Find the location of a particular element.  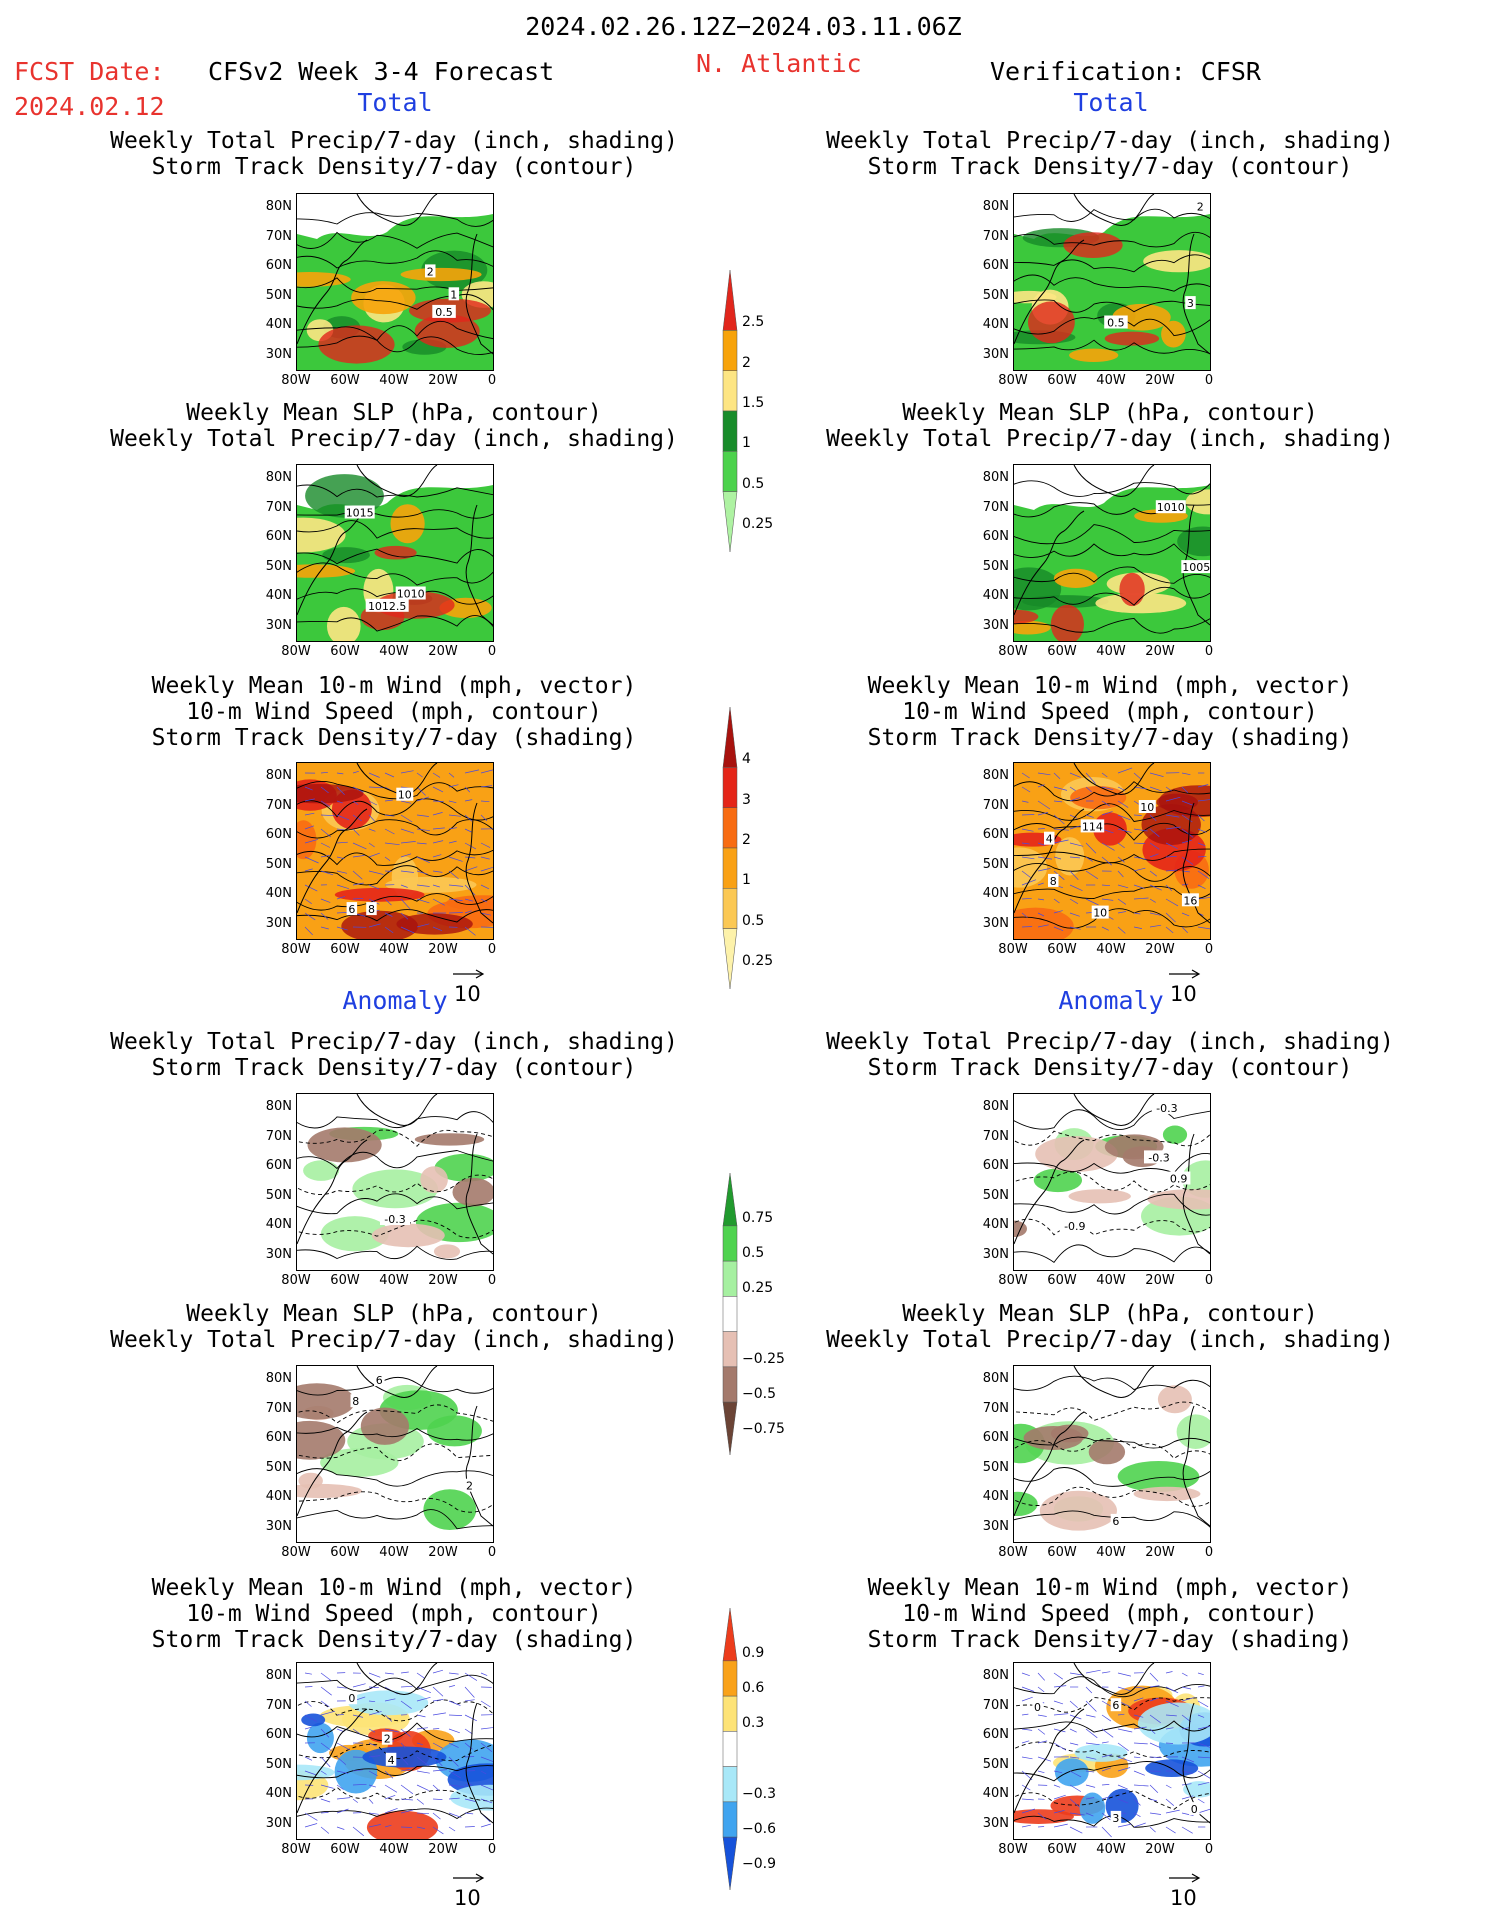

lat-tick: 60N is located at coordinates (995, 536).